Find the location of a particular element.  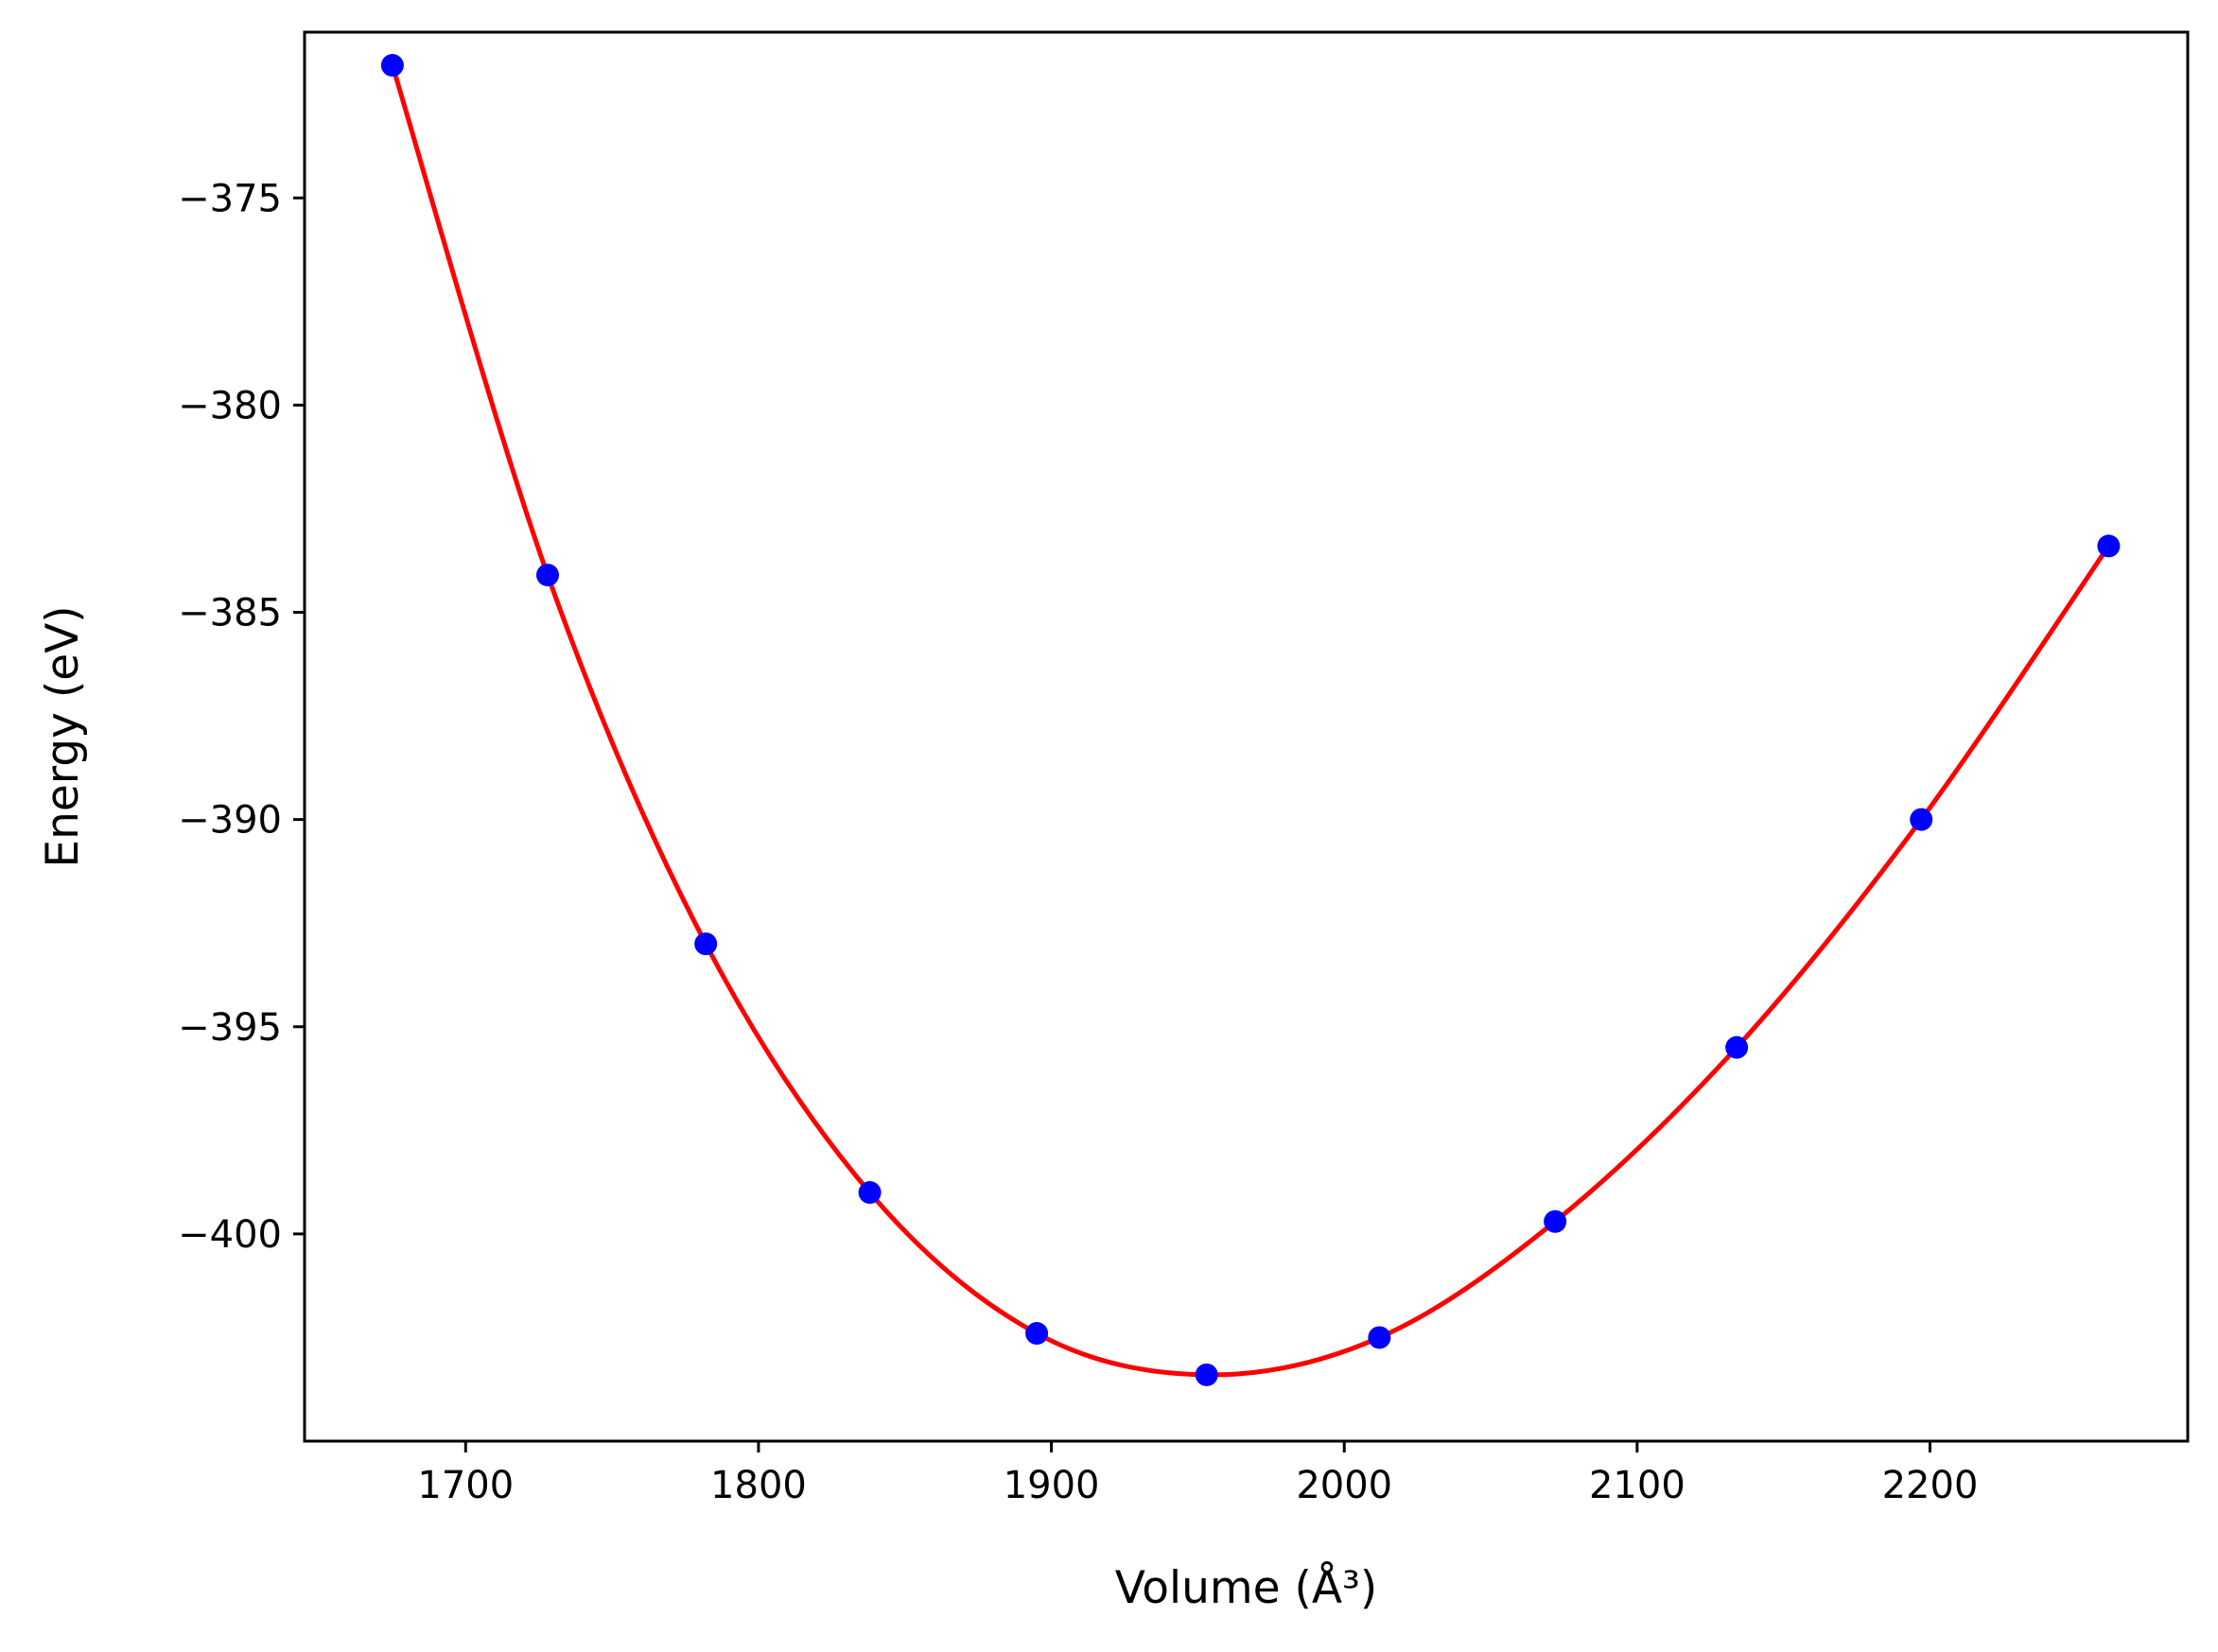

y-axis-label: Energy (eV) is located at coordinates (63, 736).